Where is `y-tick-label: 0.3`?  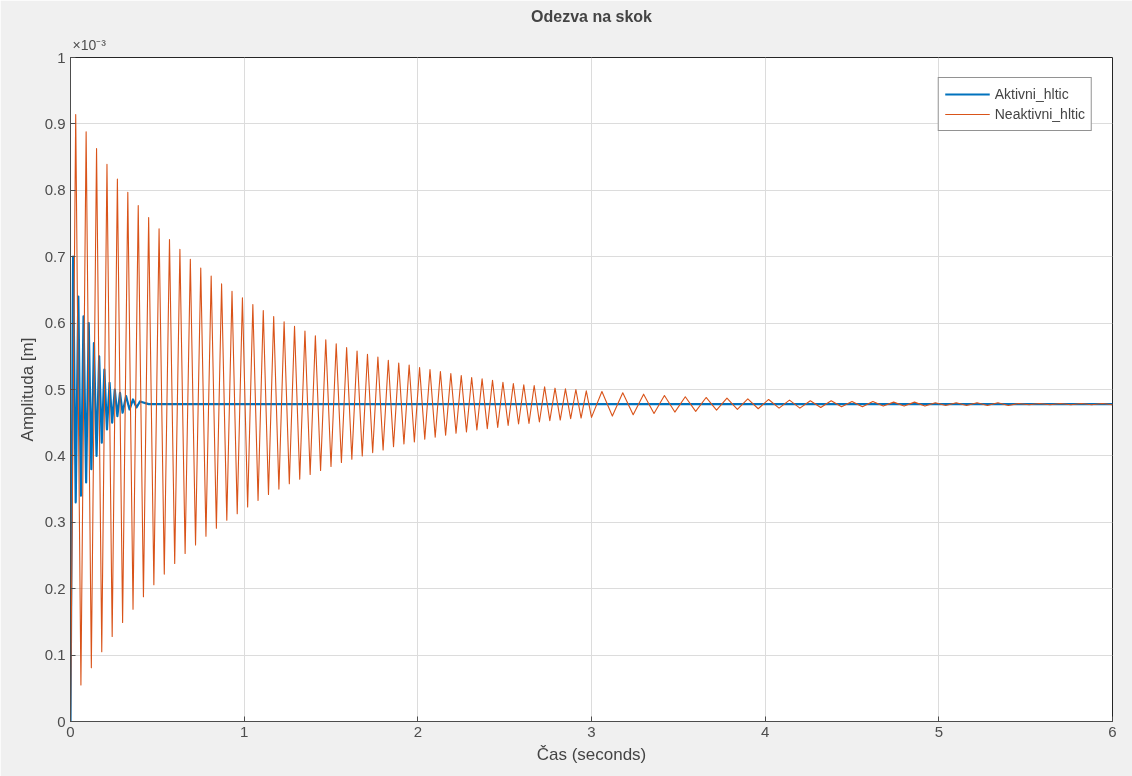
y-tick-label: 0.3 is located at coordinates (55, 522).